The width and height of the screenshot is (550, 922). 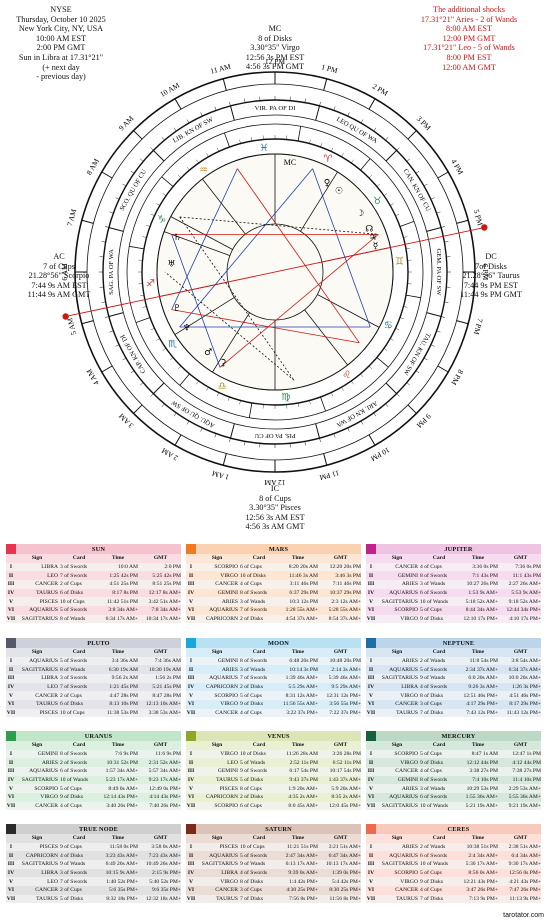 What do you see at coordinates (303, 686) in the screenshot?
I see `table-cell: 5:5 29s AM+` at bounding box center [303, 686].